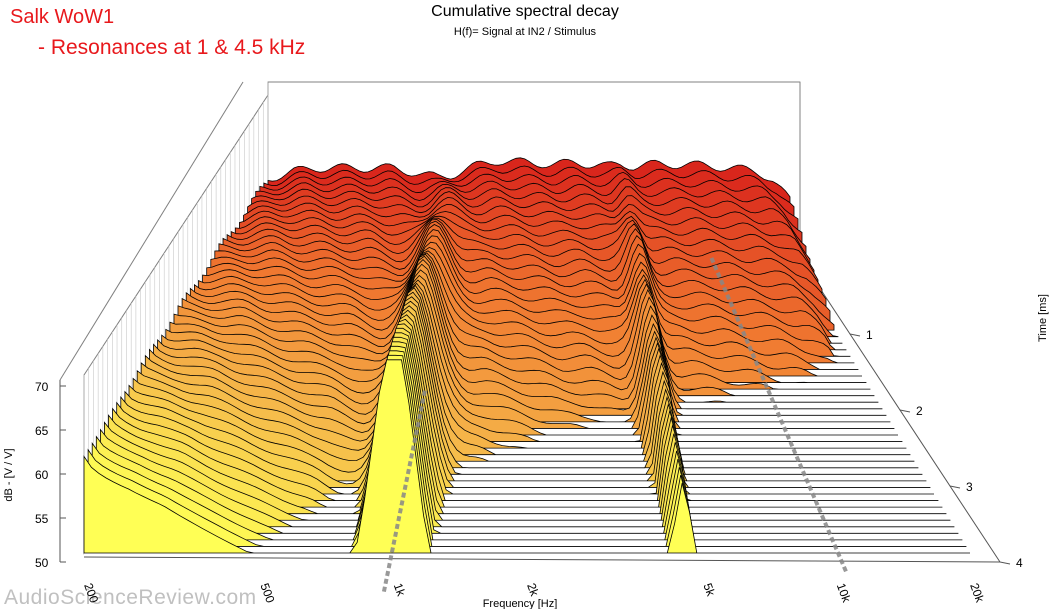 The height and width of the screenshot is (610, 1050). What do you see at coordinates (151, 231) in the screenshot?
I see `wall-frame-left` at bounding box center [151, 231].